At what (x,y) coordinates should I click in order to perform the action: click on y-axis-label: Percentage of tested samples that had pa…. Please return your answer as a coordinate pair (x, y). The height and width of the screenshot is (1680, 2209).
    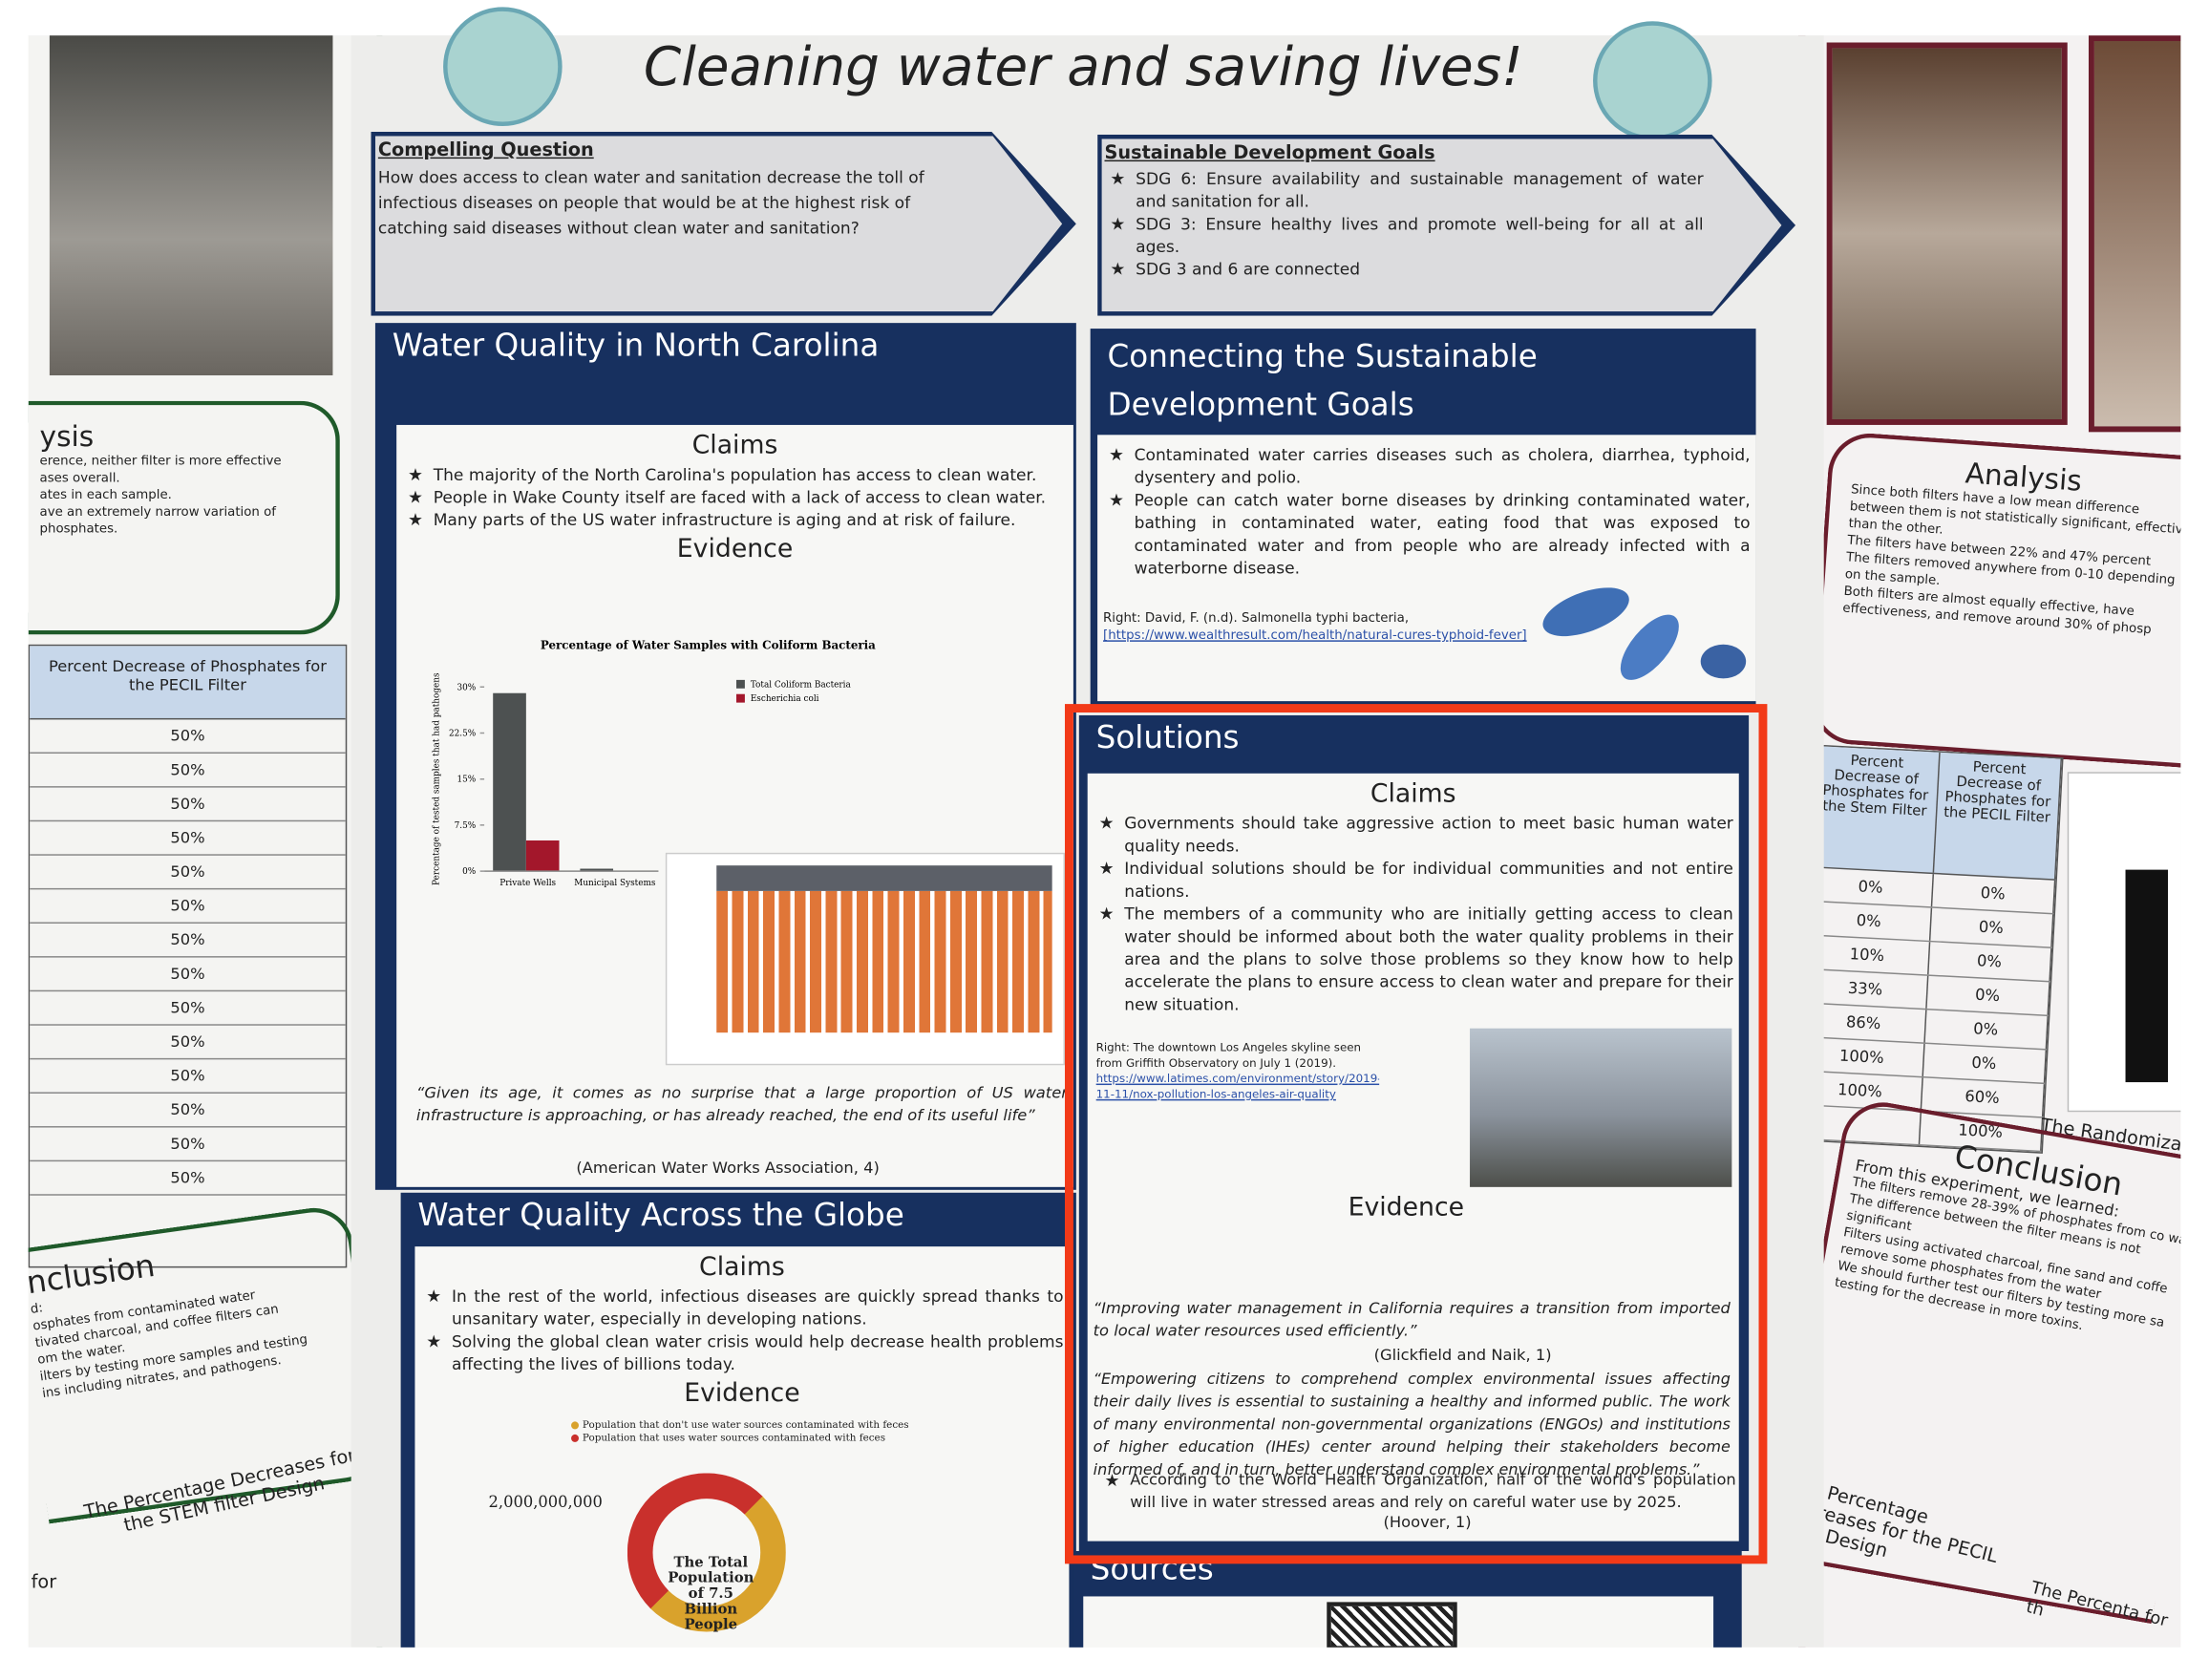
    Looking at the image, I should click on (437, 778).